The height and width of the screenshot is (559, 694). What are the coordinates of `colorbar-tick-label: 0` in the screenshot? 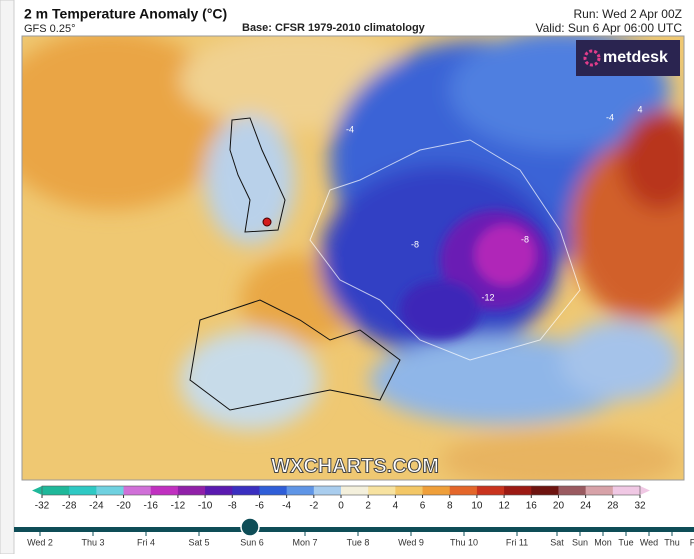 It's located at (341, 506).